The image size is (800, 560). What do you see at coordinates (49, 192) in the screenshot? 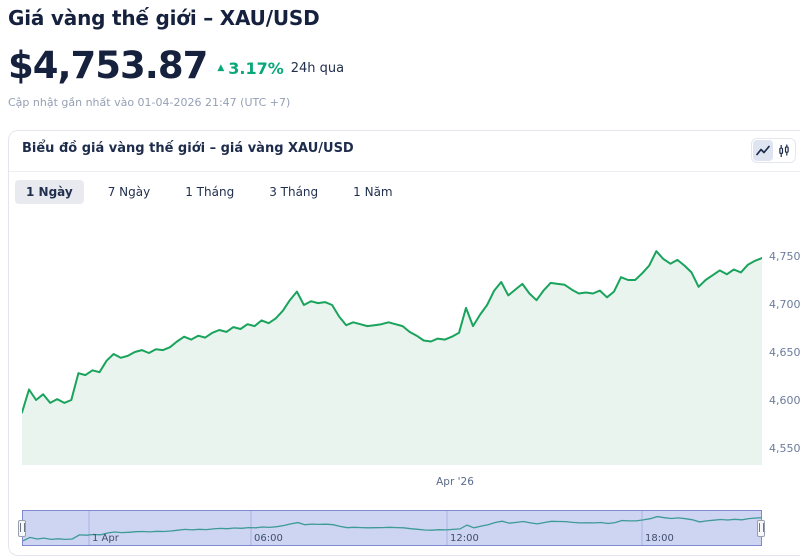
I see `range-tab: 1 Ngày` at bounding box center [49, 192].